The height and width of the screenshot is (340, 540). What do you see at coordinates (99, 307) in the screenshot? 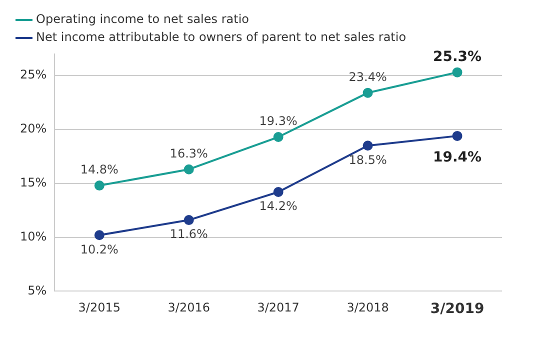
I see `x-tick-label: 3/2015` at bounding box center [99, 307].